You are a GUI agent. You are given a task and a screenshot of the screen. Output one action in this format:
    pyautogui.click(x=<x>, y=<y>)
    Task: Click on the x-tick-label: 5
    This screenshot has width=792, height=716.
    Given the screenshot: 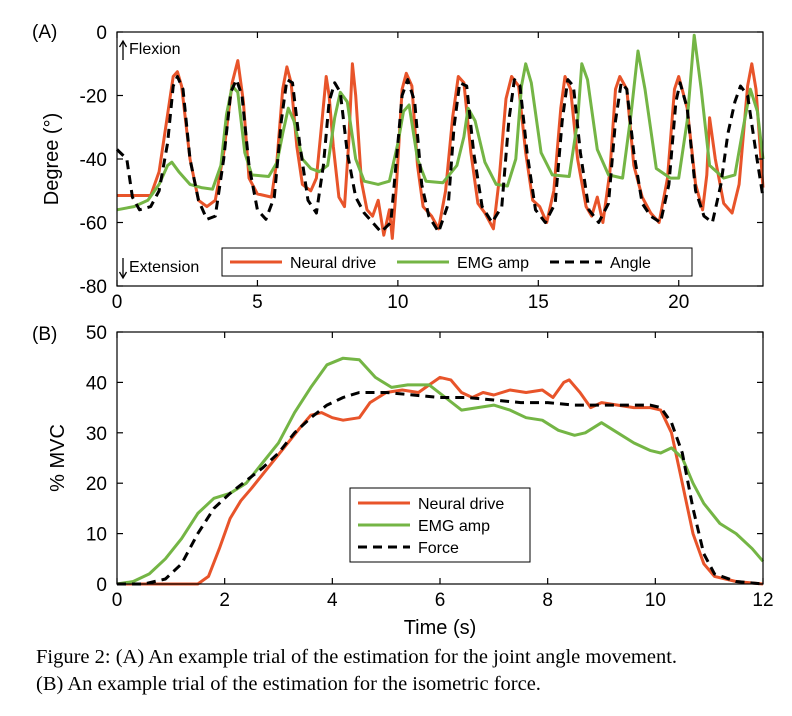 What is the action you would take?
    pyautogui.click(x=257, y=302)
    